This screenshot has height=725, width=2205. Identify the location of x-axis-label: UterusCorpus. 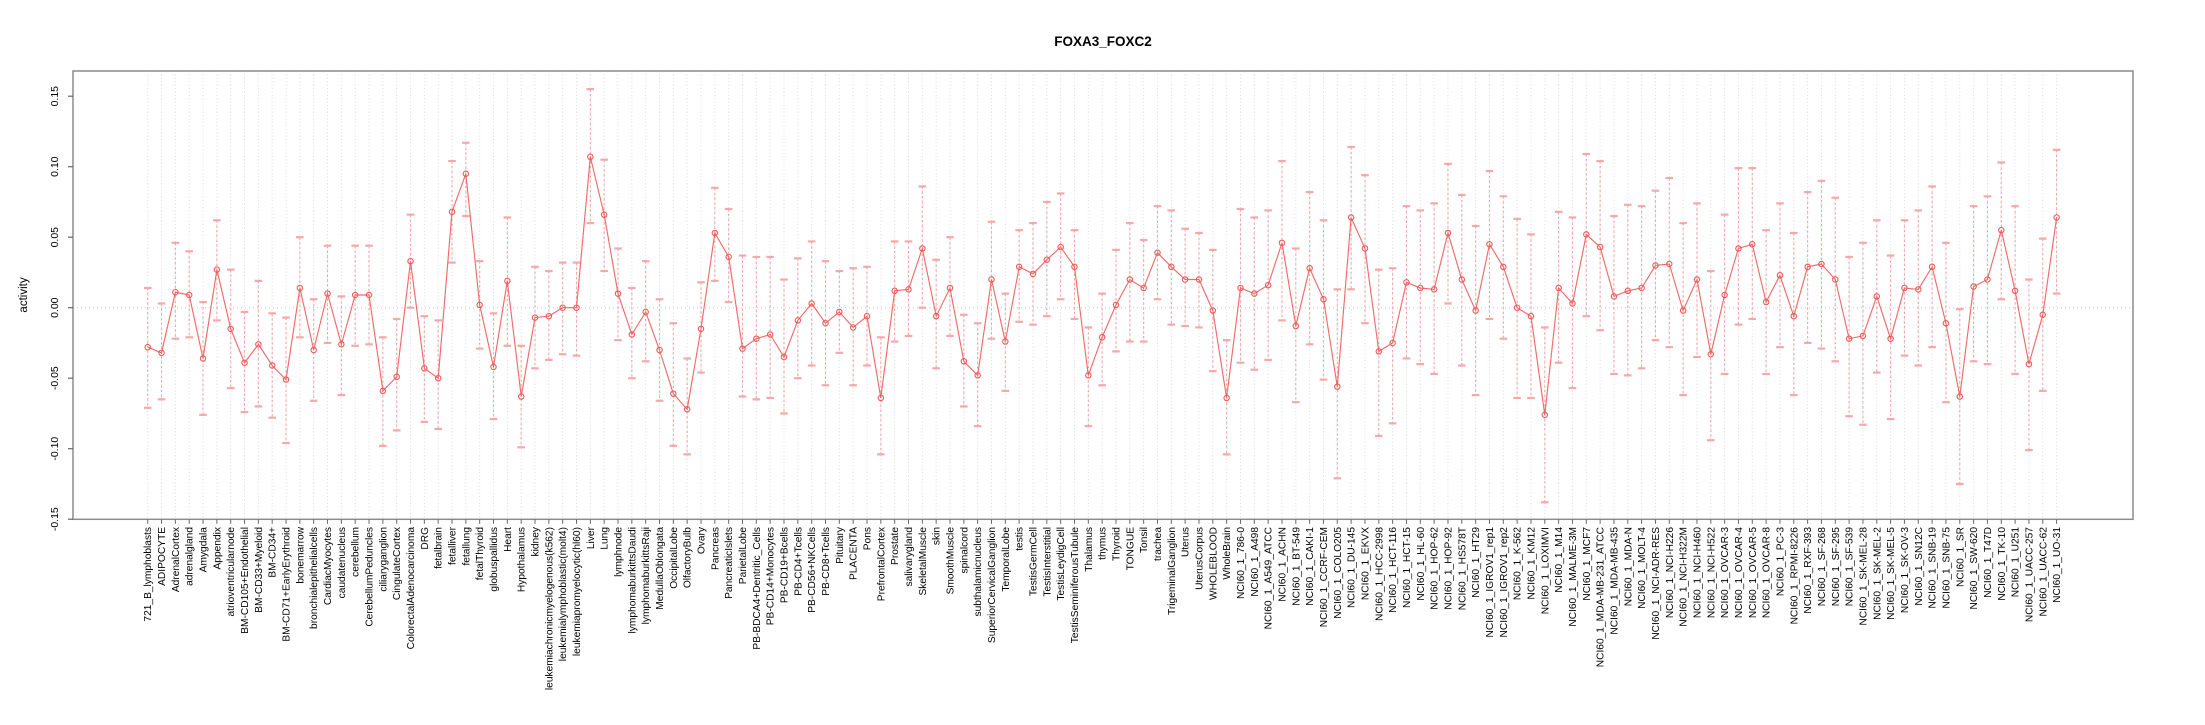
(1199, 558).